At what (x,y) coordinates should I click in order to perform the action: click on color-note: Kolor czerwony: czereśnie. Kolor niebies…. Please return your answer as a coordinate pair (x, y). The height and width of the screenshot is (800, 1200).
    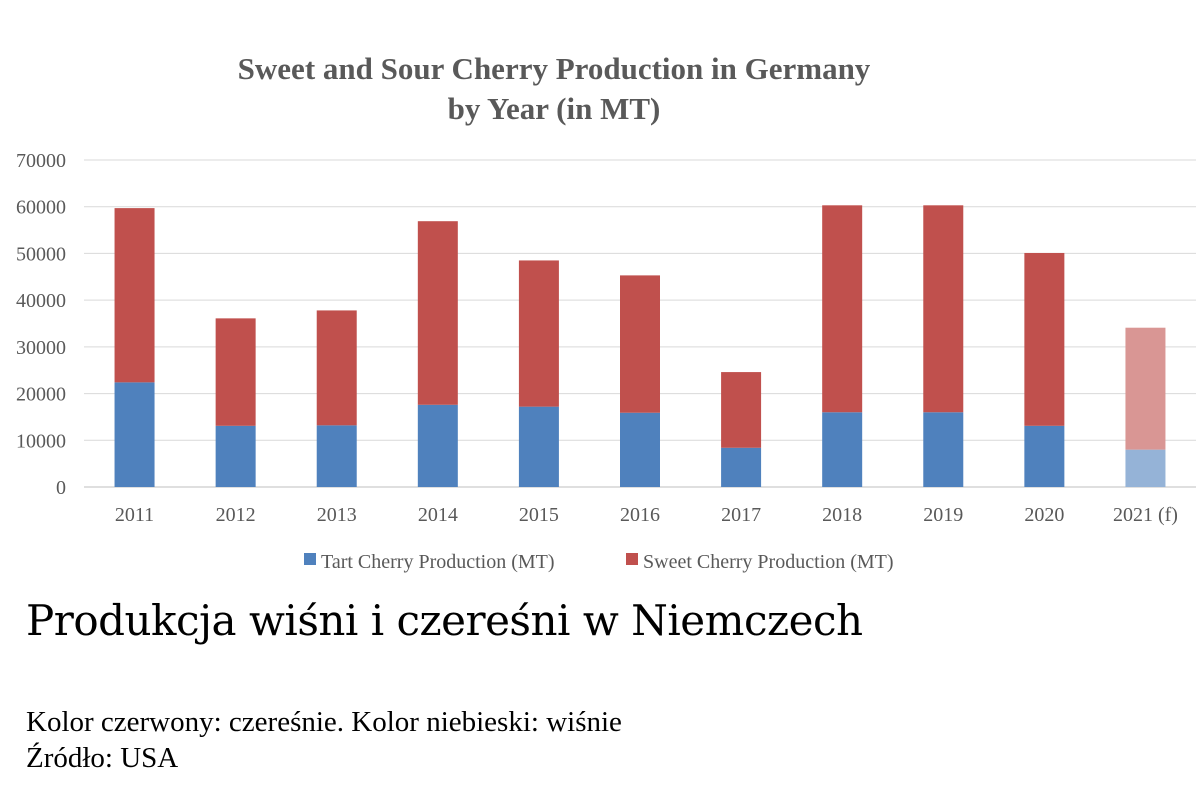
    Looking at the image, I should click on (324, 722).